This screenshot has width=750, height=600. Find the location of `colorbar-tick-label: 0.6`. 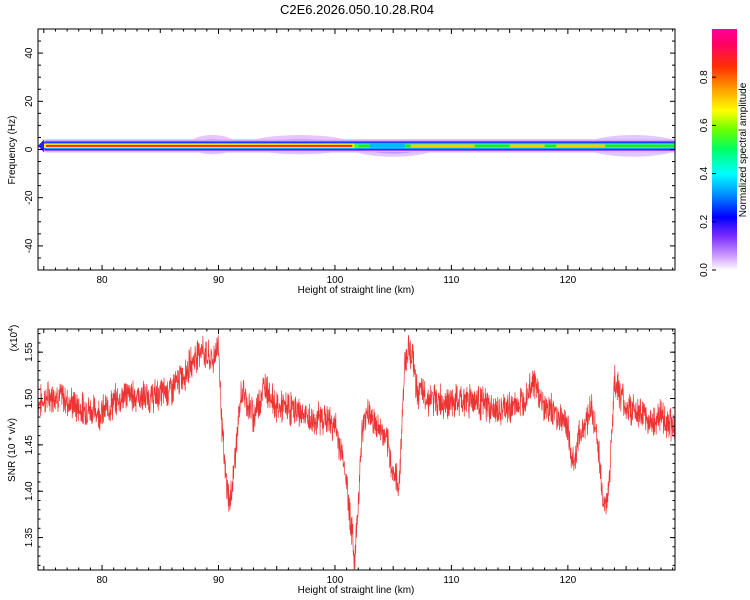

colorbar-tick-label: 0.6 is located at coordinates (704, 125).